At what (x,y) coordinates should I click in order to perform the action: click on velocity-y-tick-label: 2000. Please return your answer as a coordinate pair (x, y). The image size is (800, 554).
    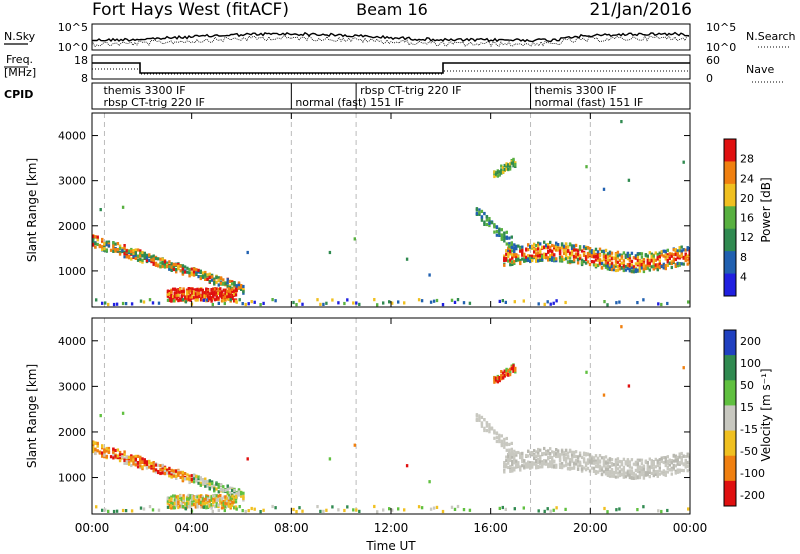
    Looking at the image, I should click on (72, 432).